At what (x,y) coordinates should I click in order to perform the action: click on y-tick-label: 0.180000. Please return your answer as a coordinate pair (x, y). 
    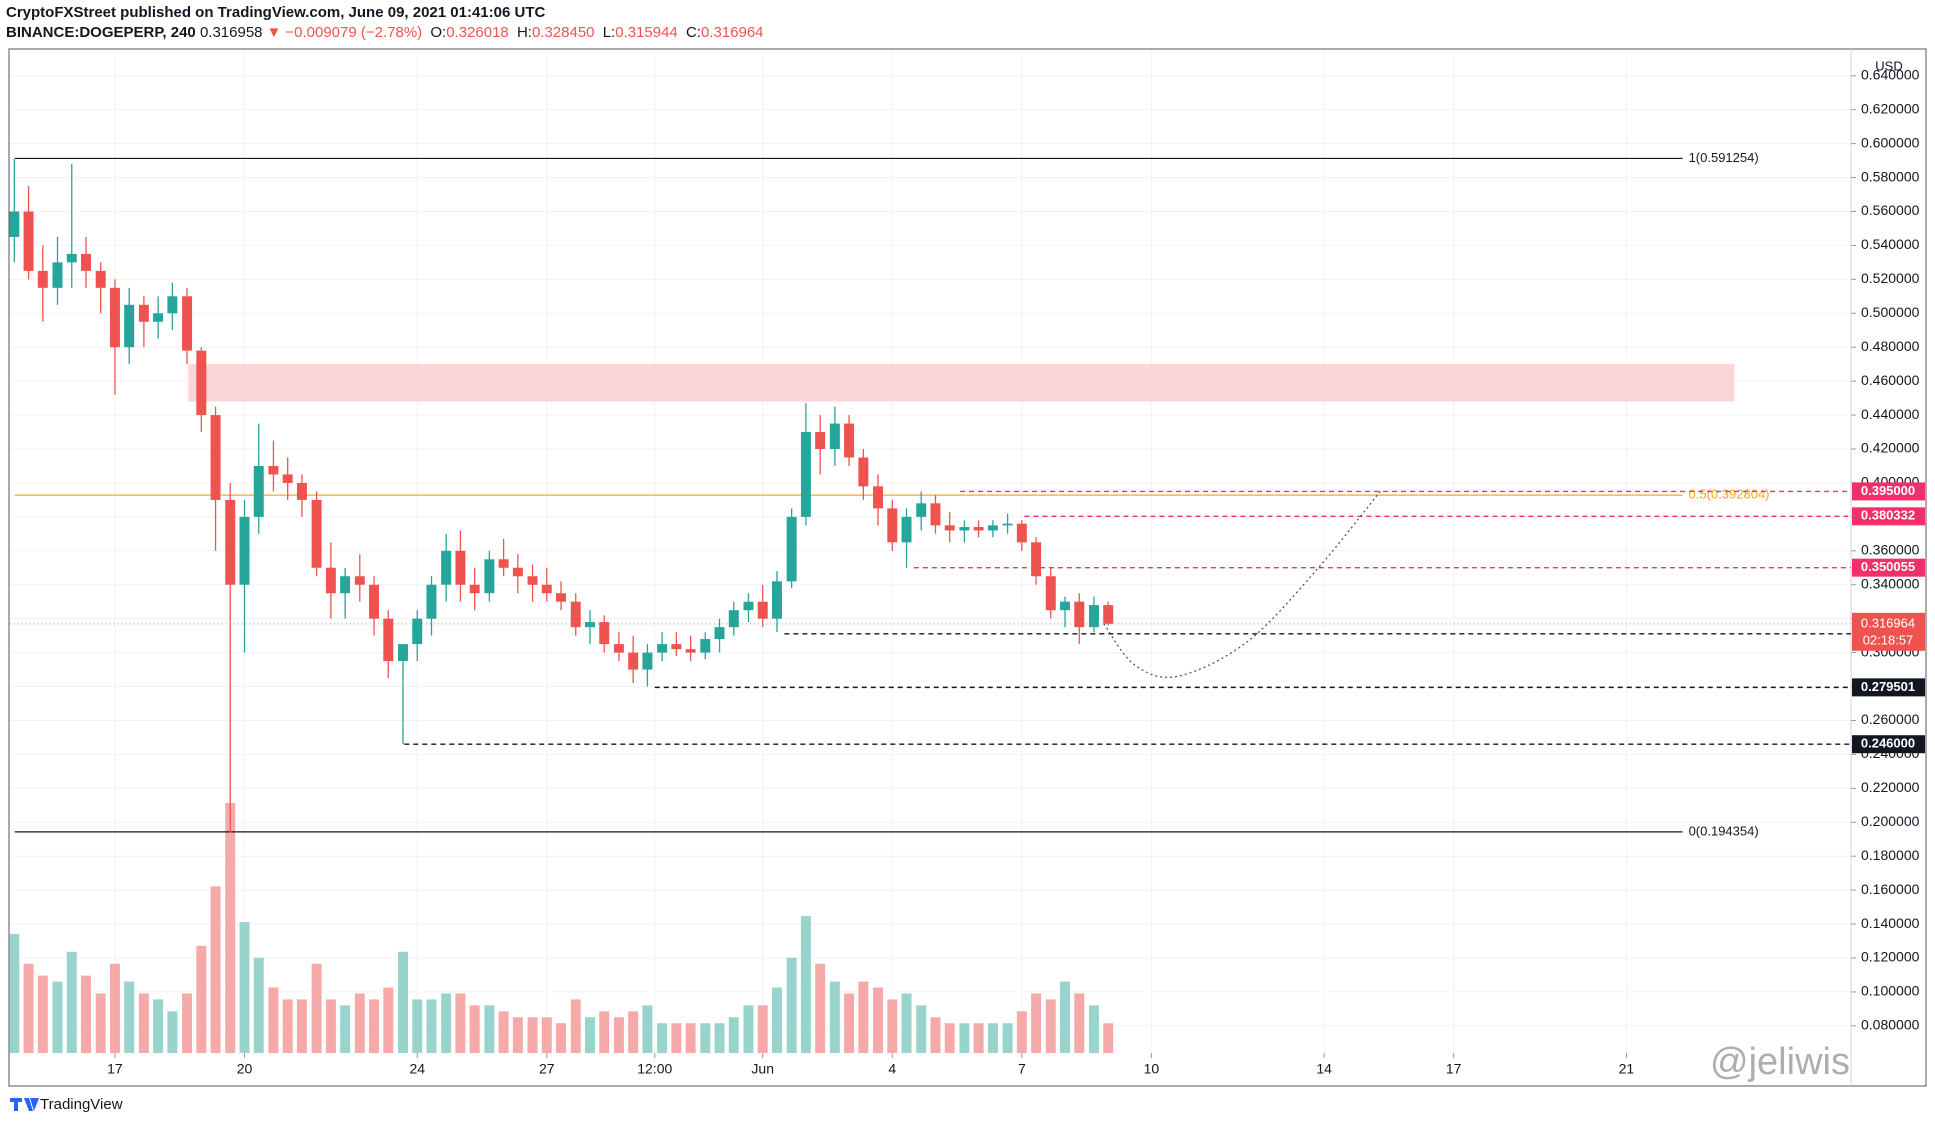
    Looking at the image, I should click on (1890, 855).